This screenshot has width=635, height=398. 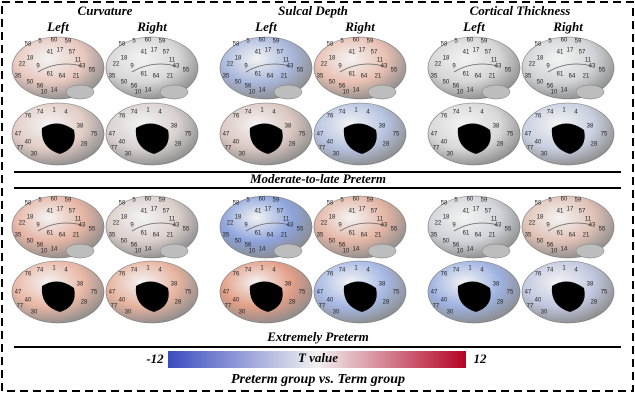 I want to click on column-title: Cortical Thickness, so click(x=520, y=10).